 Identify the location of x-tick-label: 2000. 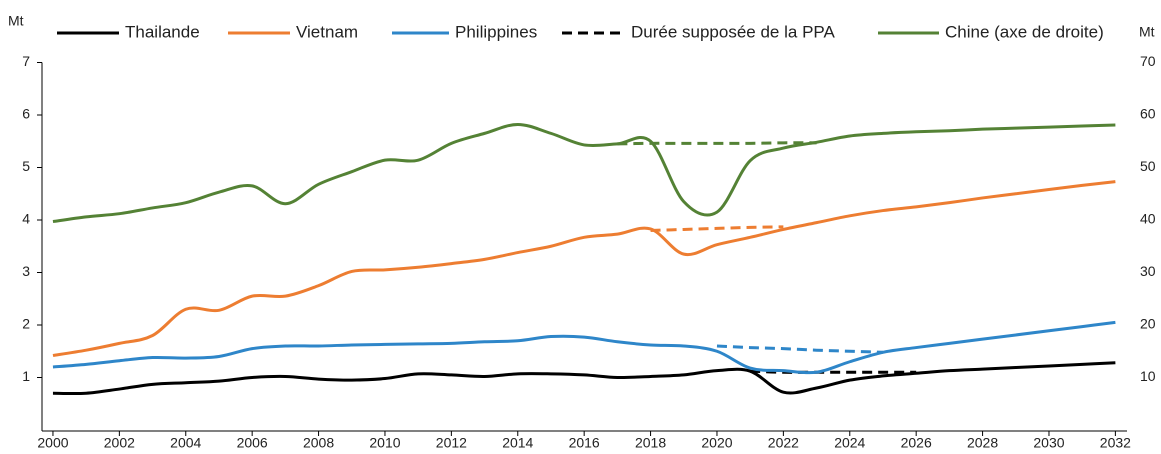
(52, 443).